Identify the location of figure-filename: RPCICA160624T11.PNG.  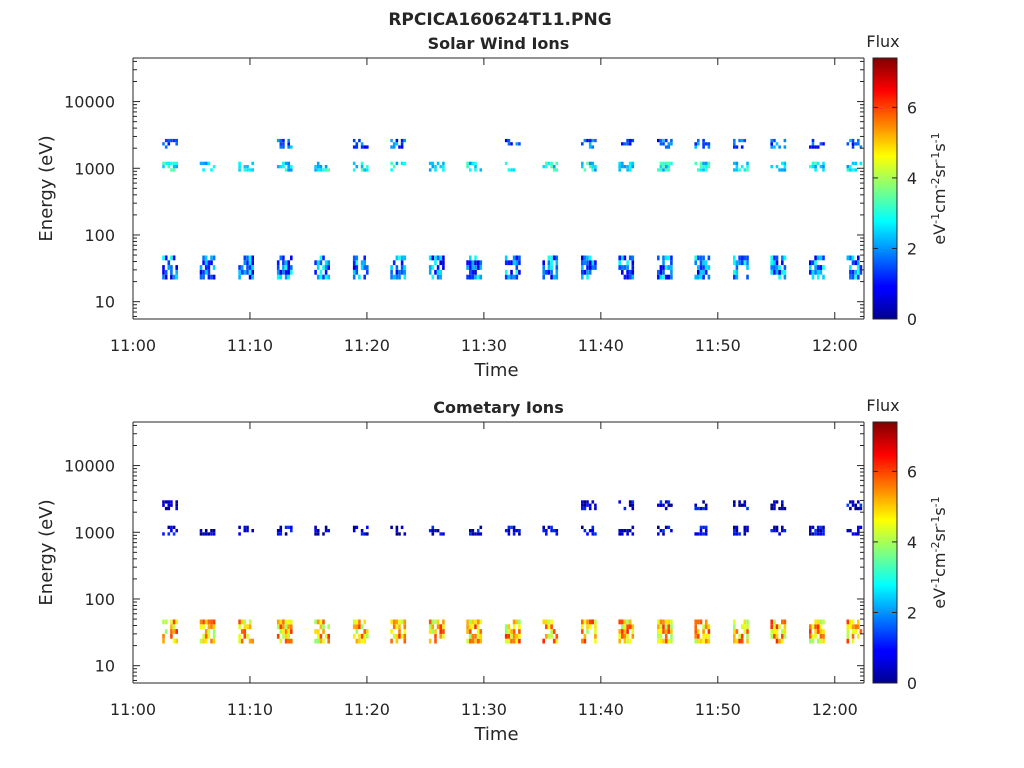
(499, 20).